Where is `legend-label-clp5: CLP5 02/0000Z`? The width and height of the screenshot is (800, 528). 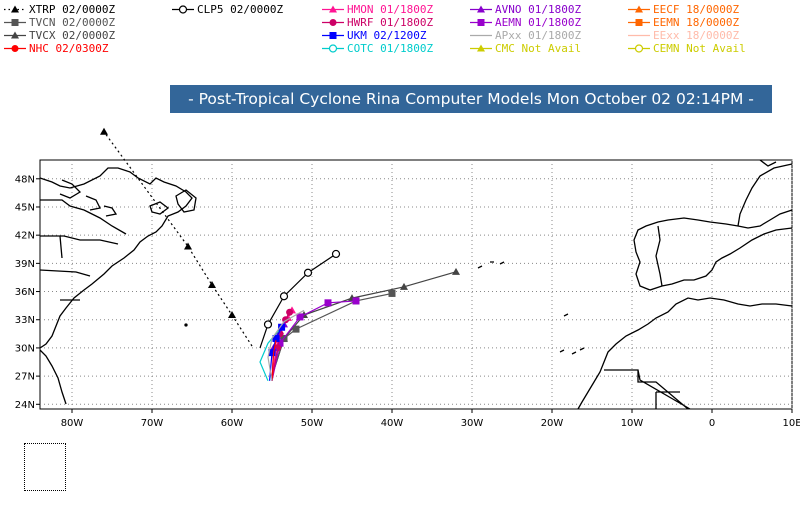 legend-label-clp5: CLP5 02/0000Z is located at coordinates (240, 9).